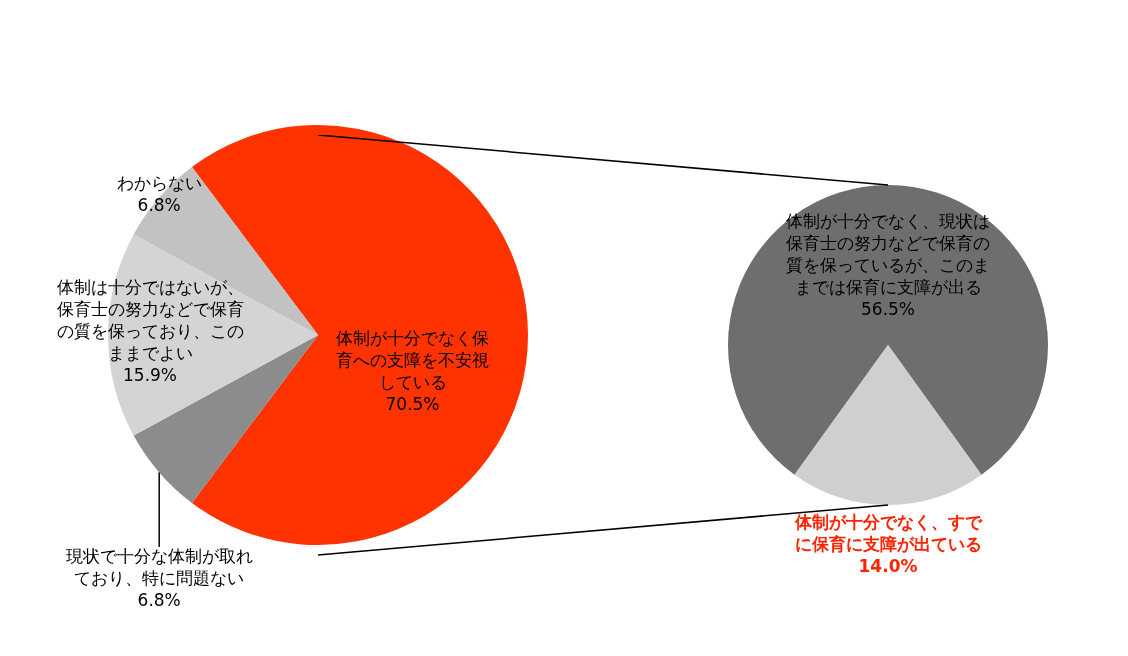 The width and height of the screenshot is (1128, 656). Describe the element at coordinates (888, 308) in the screenshot. I see `data-label: 56.5%` at that location.